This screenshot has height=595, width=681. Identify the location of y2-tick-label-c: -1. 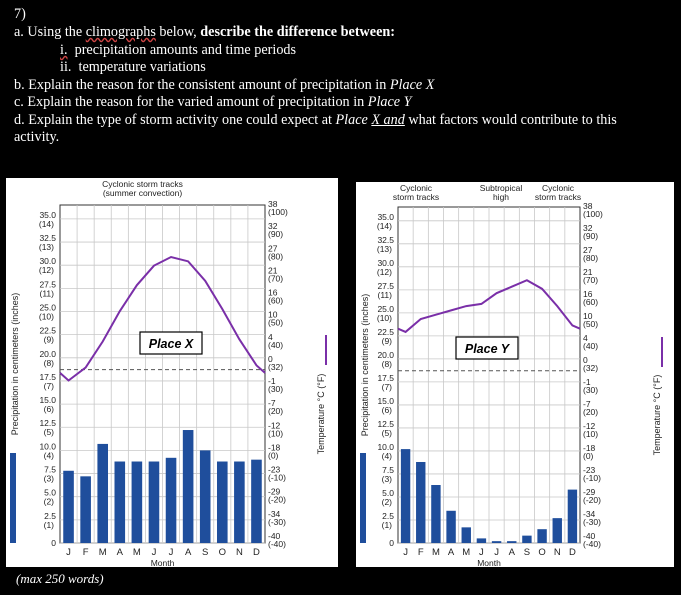
(587, 382).